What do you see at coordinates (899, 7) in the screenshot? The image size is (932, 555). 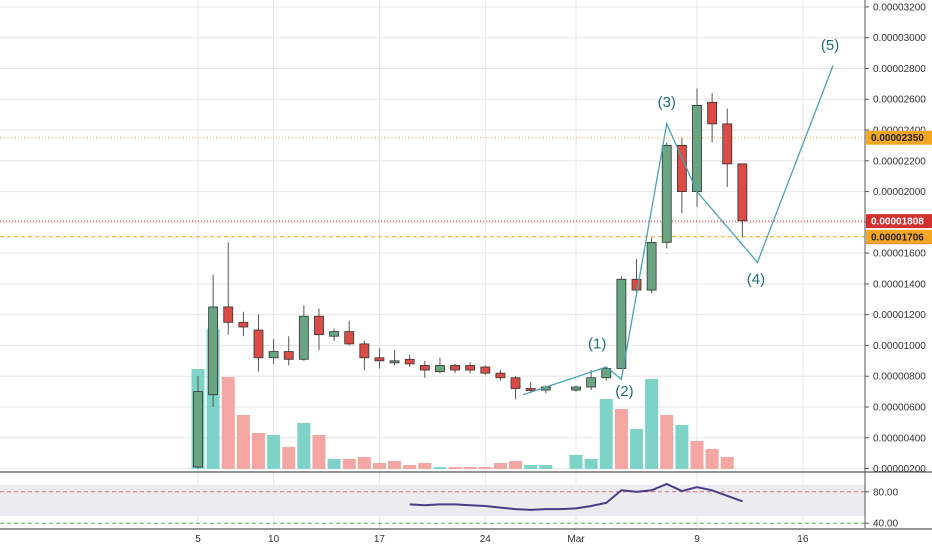 I see `price-tick-label: 0.00003200` at bounding box center [899, 7].